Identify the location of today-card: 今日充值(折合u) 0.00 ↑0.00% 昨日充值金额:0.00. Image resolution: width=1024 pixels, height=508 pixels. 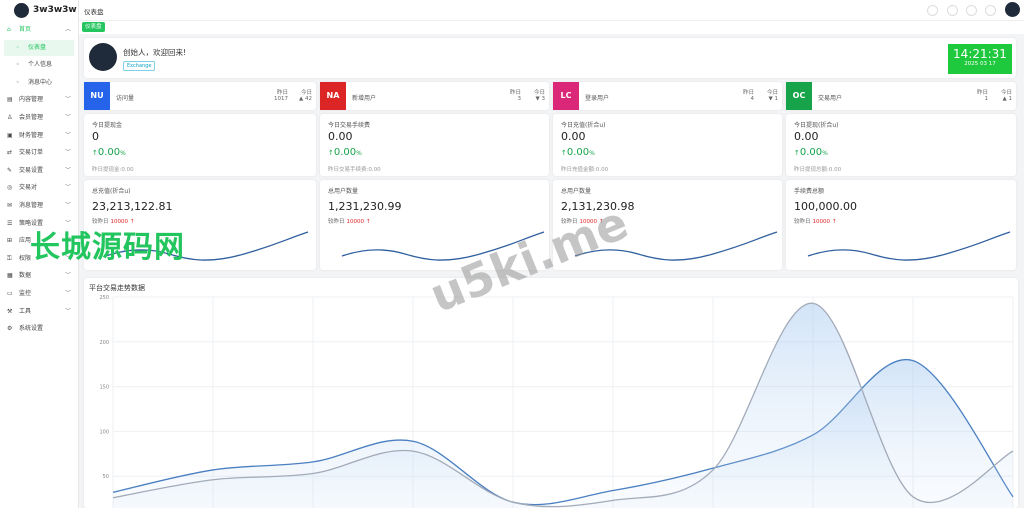
(667, 145).